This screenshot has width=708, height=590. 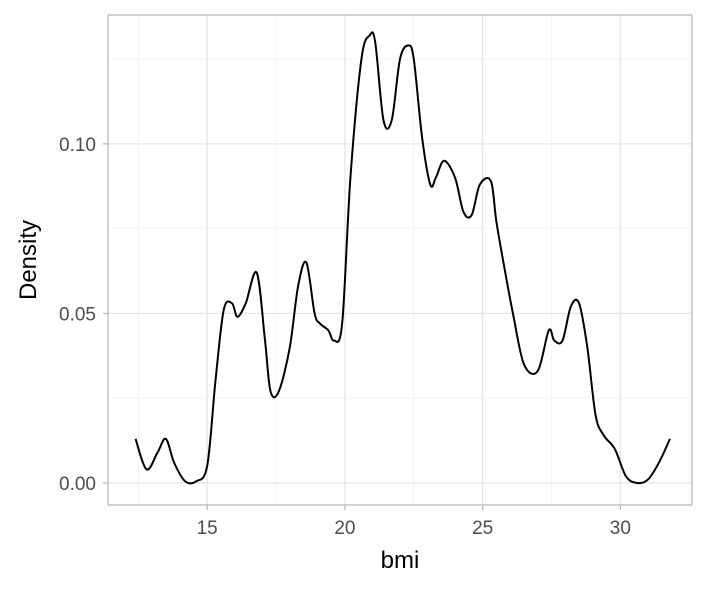 I want to click on x-tick-label: 15, so click(x=207, y=528).